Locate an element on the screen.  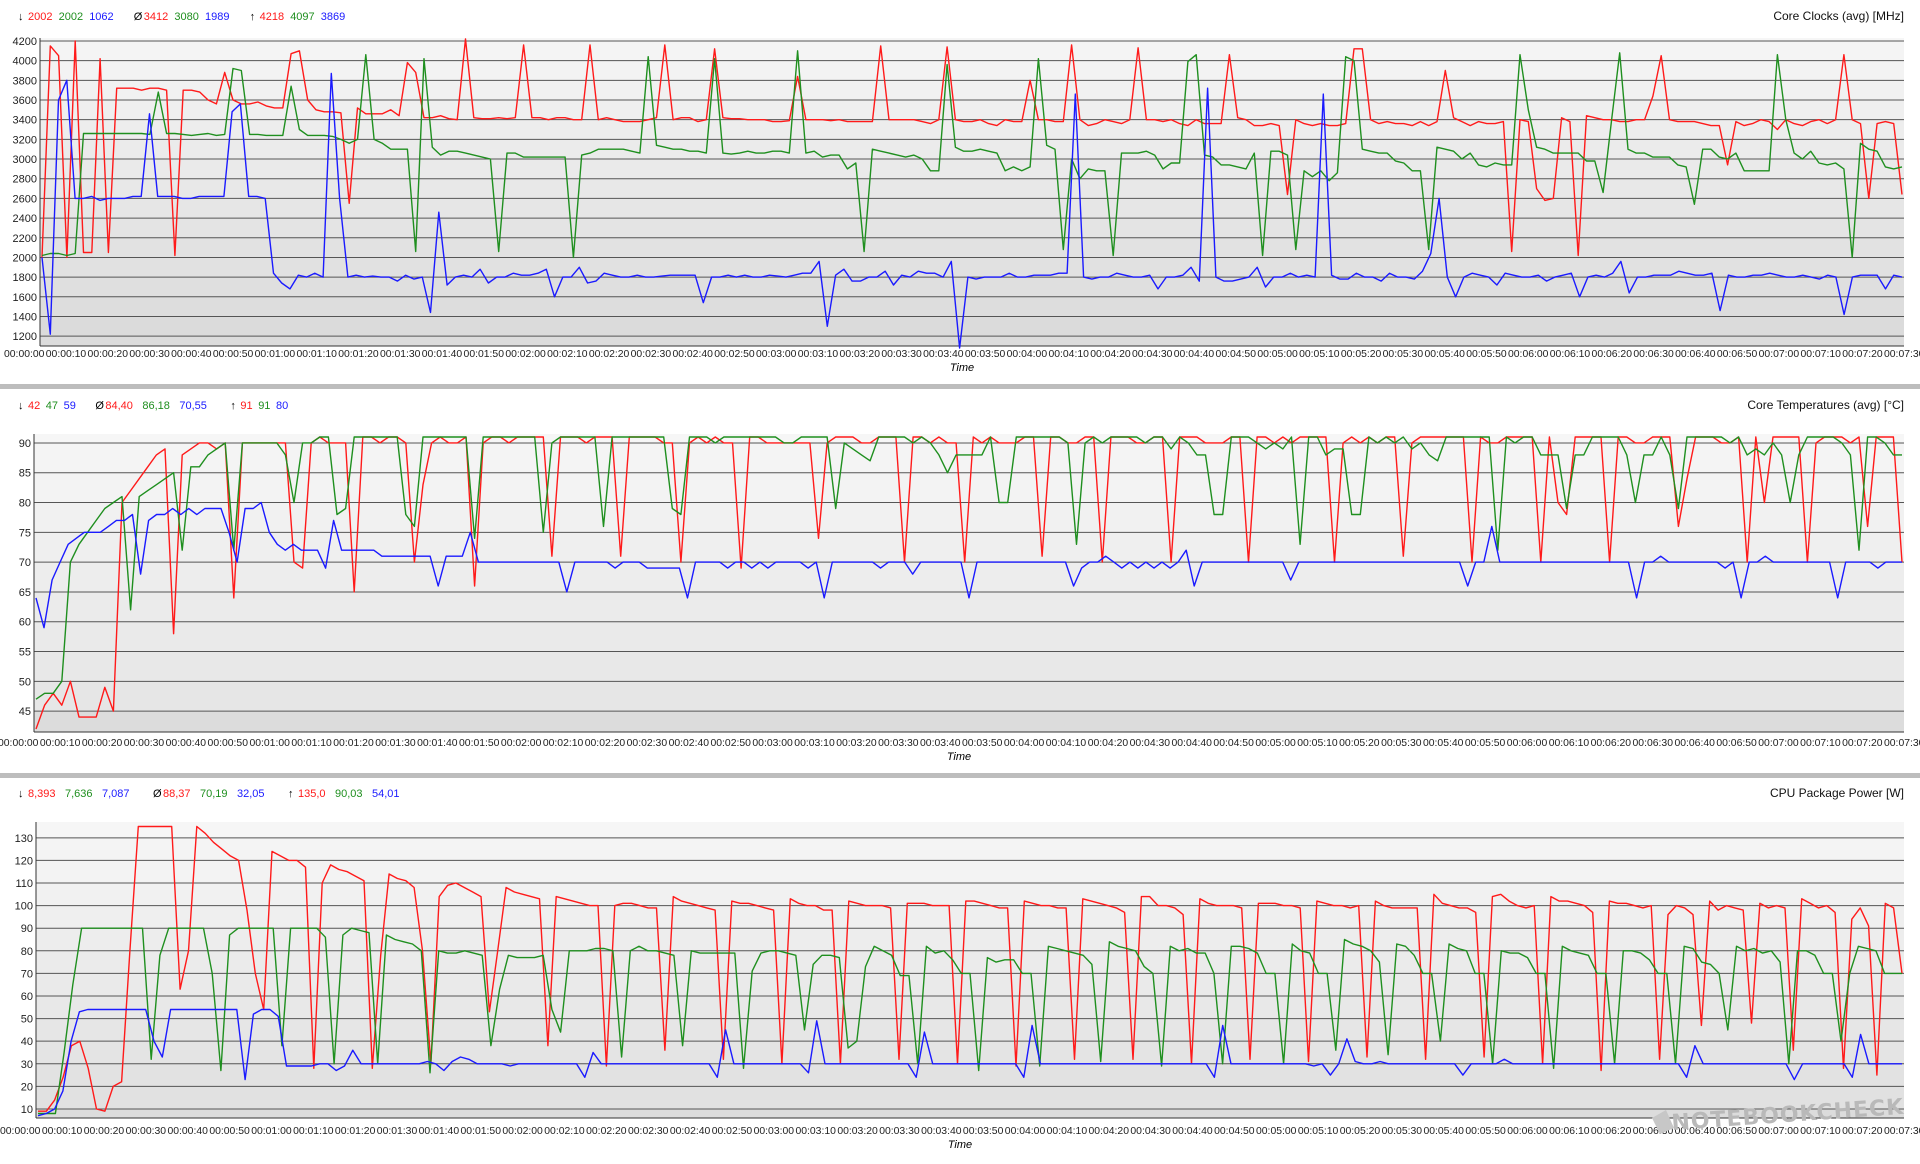
x-tick-label: 00:06:00 is located at coordinates (1528, 354).